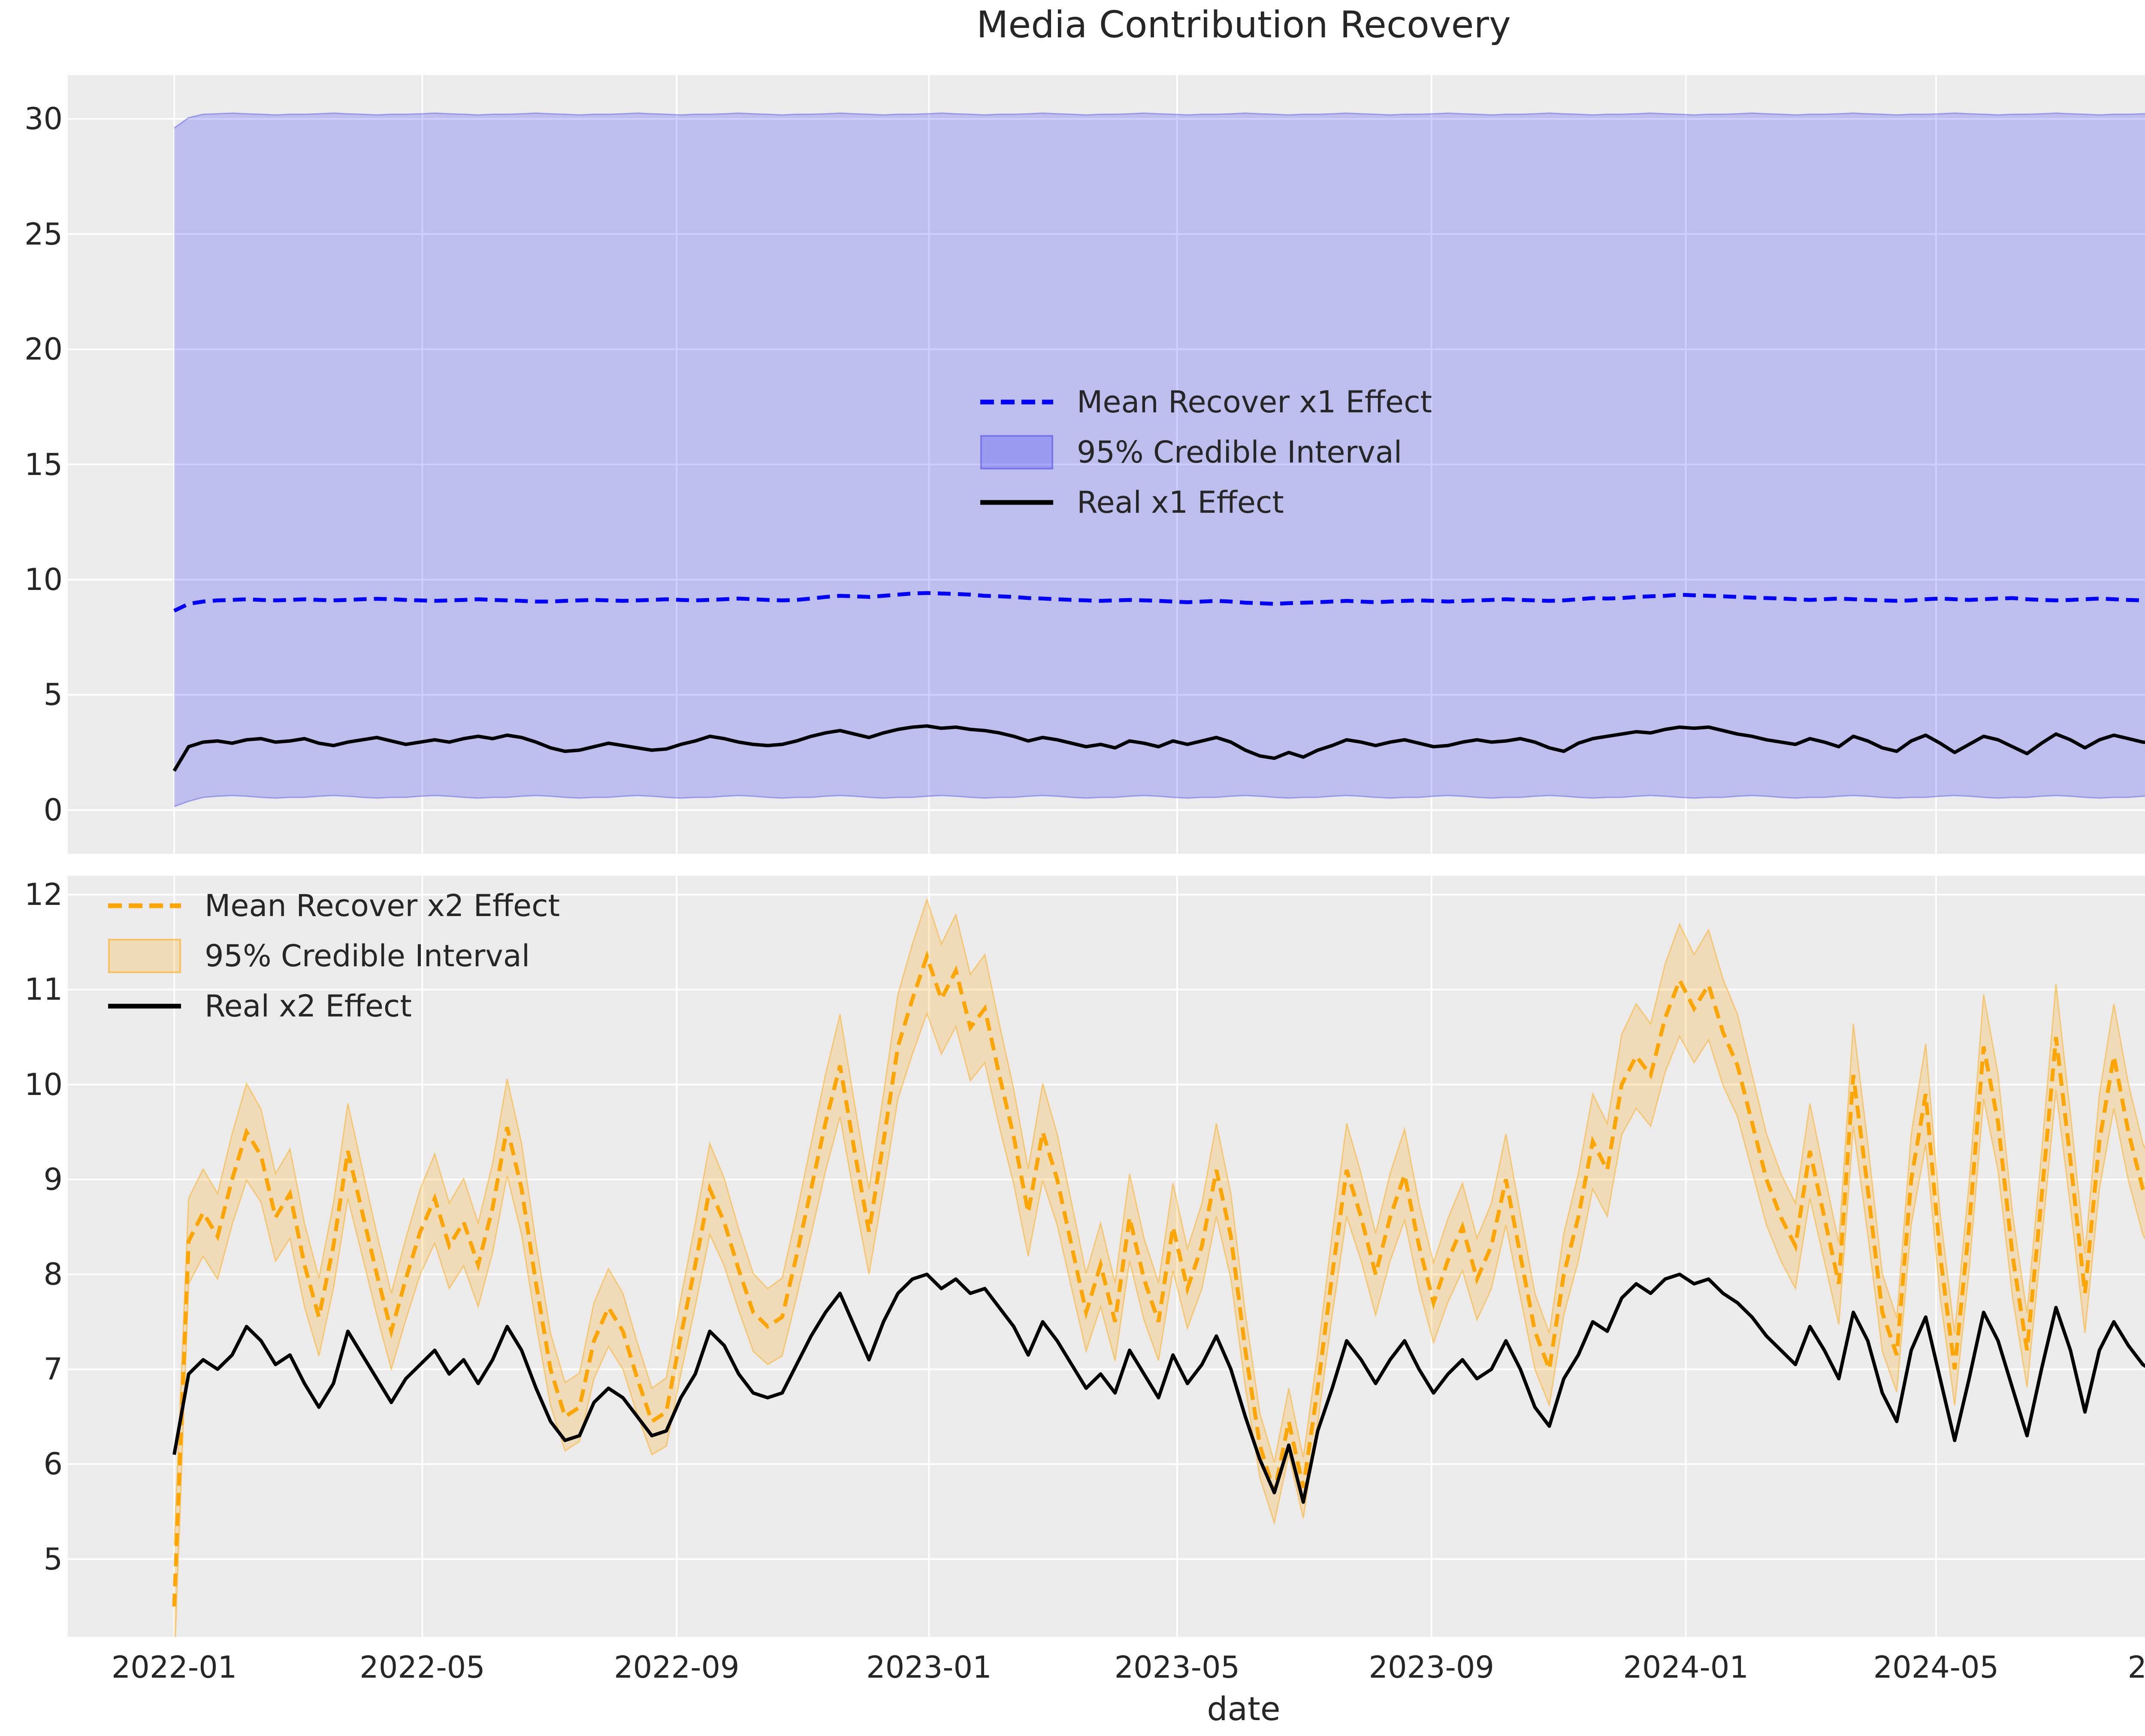 This screenshot has height=1736, width=2145. What do you see at coordinates (1936, 1667) in the screenshot?
I see `x-tick-label: 2024-05` at bounding box center [1936, 1667].